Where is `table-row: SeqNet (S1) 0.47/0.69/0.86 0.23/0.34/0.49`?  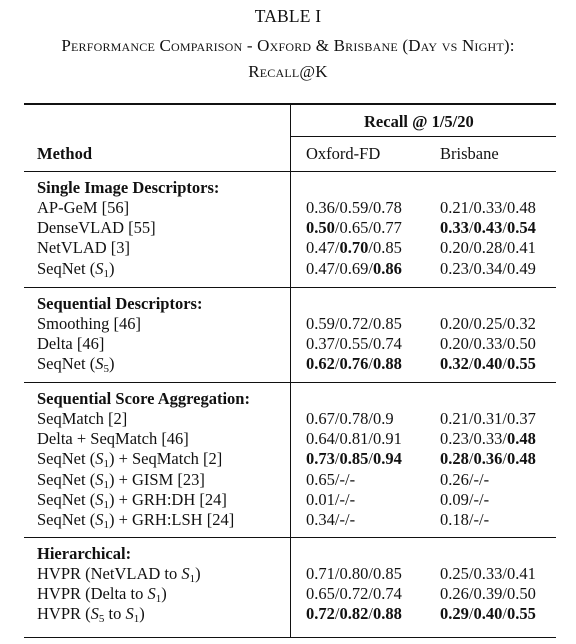 table-row: SeqNet (S1) 0.47/0.69/0.86 0.23/0.34/0.49 is located at coordinates (288, 269).